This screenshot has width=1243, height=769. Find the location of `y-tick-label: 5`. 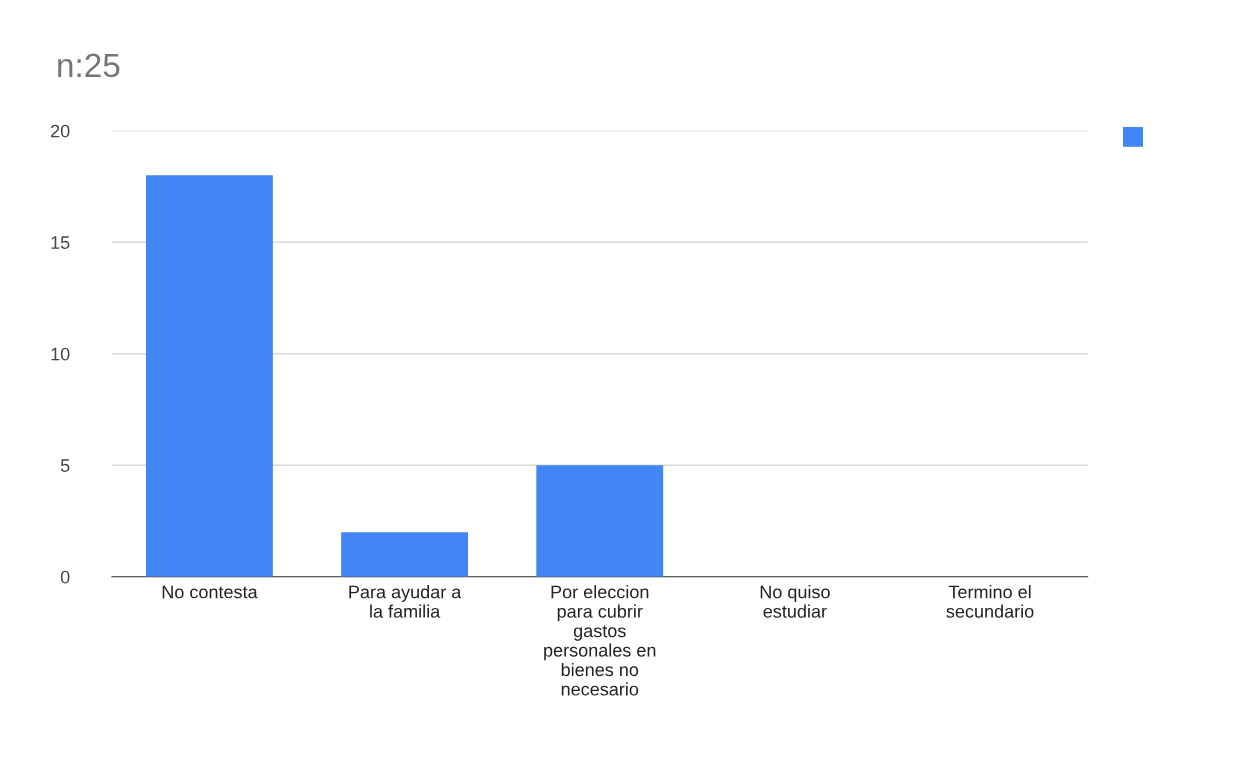

y-tick-label: 5 is located at coordinates (65, 465).